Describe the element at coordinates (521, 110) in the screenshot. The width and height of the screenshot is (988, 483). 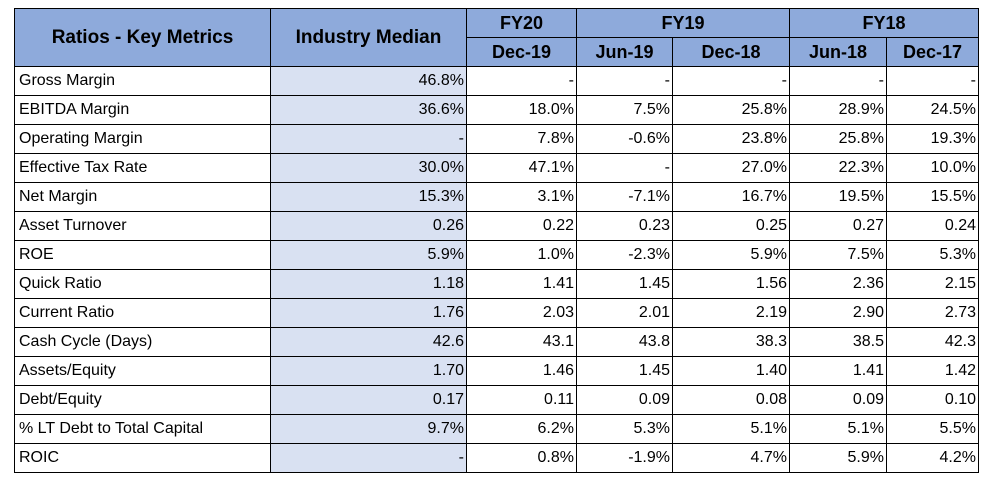
I see `period-value: 18.0%` at that location.